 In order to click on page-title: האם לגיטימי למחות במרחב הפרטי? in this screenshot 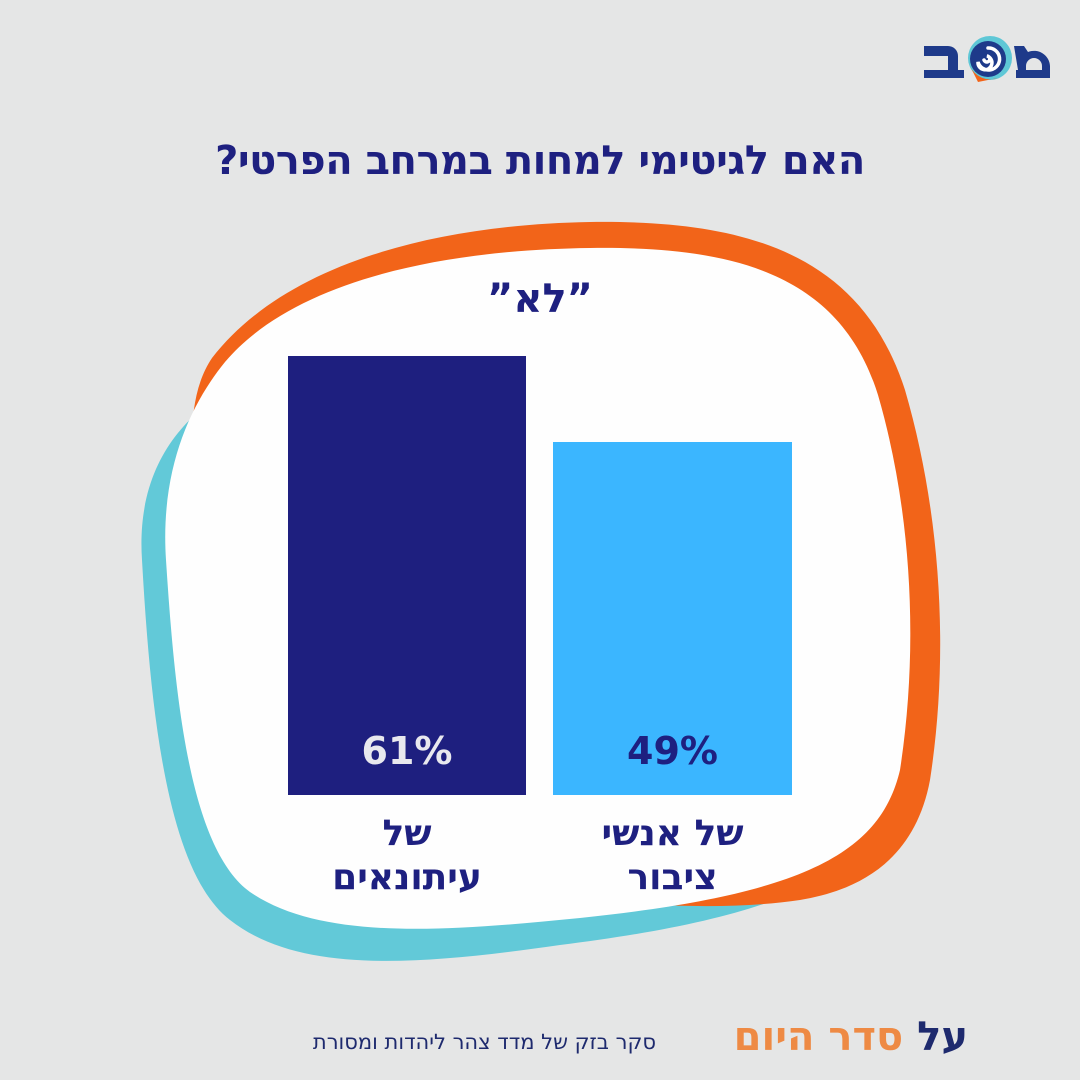, I will do `click(540, 161)`.